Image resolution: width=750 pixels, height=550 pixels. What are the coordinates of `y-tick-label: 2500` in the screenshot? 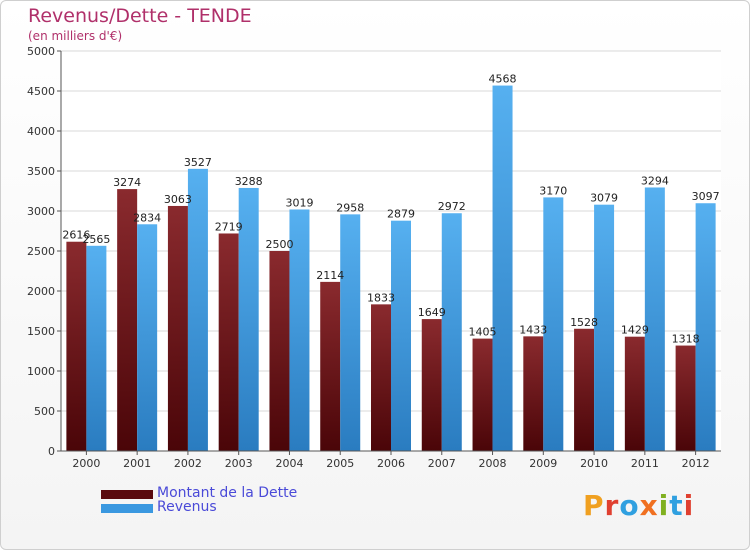 It's located at (41, 251).